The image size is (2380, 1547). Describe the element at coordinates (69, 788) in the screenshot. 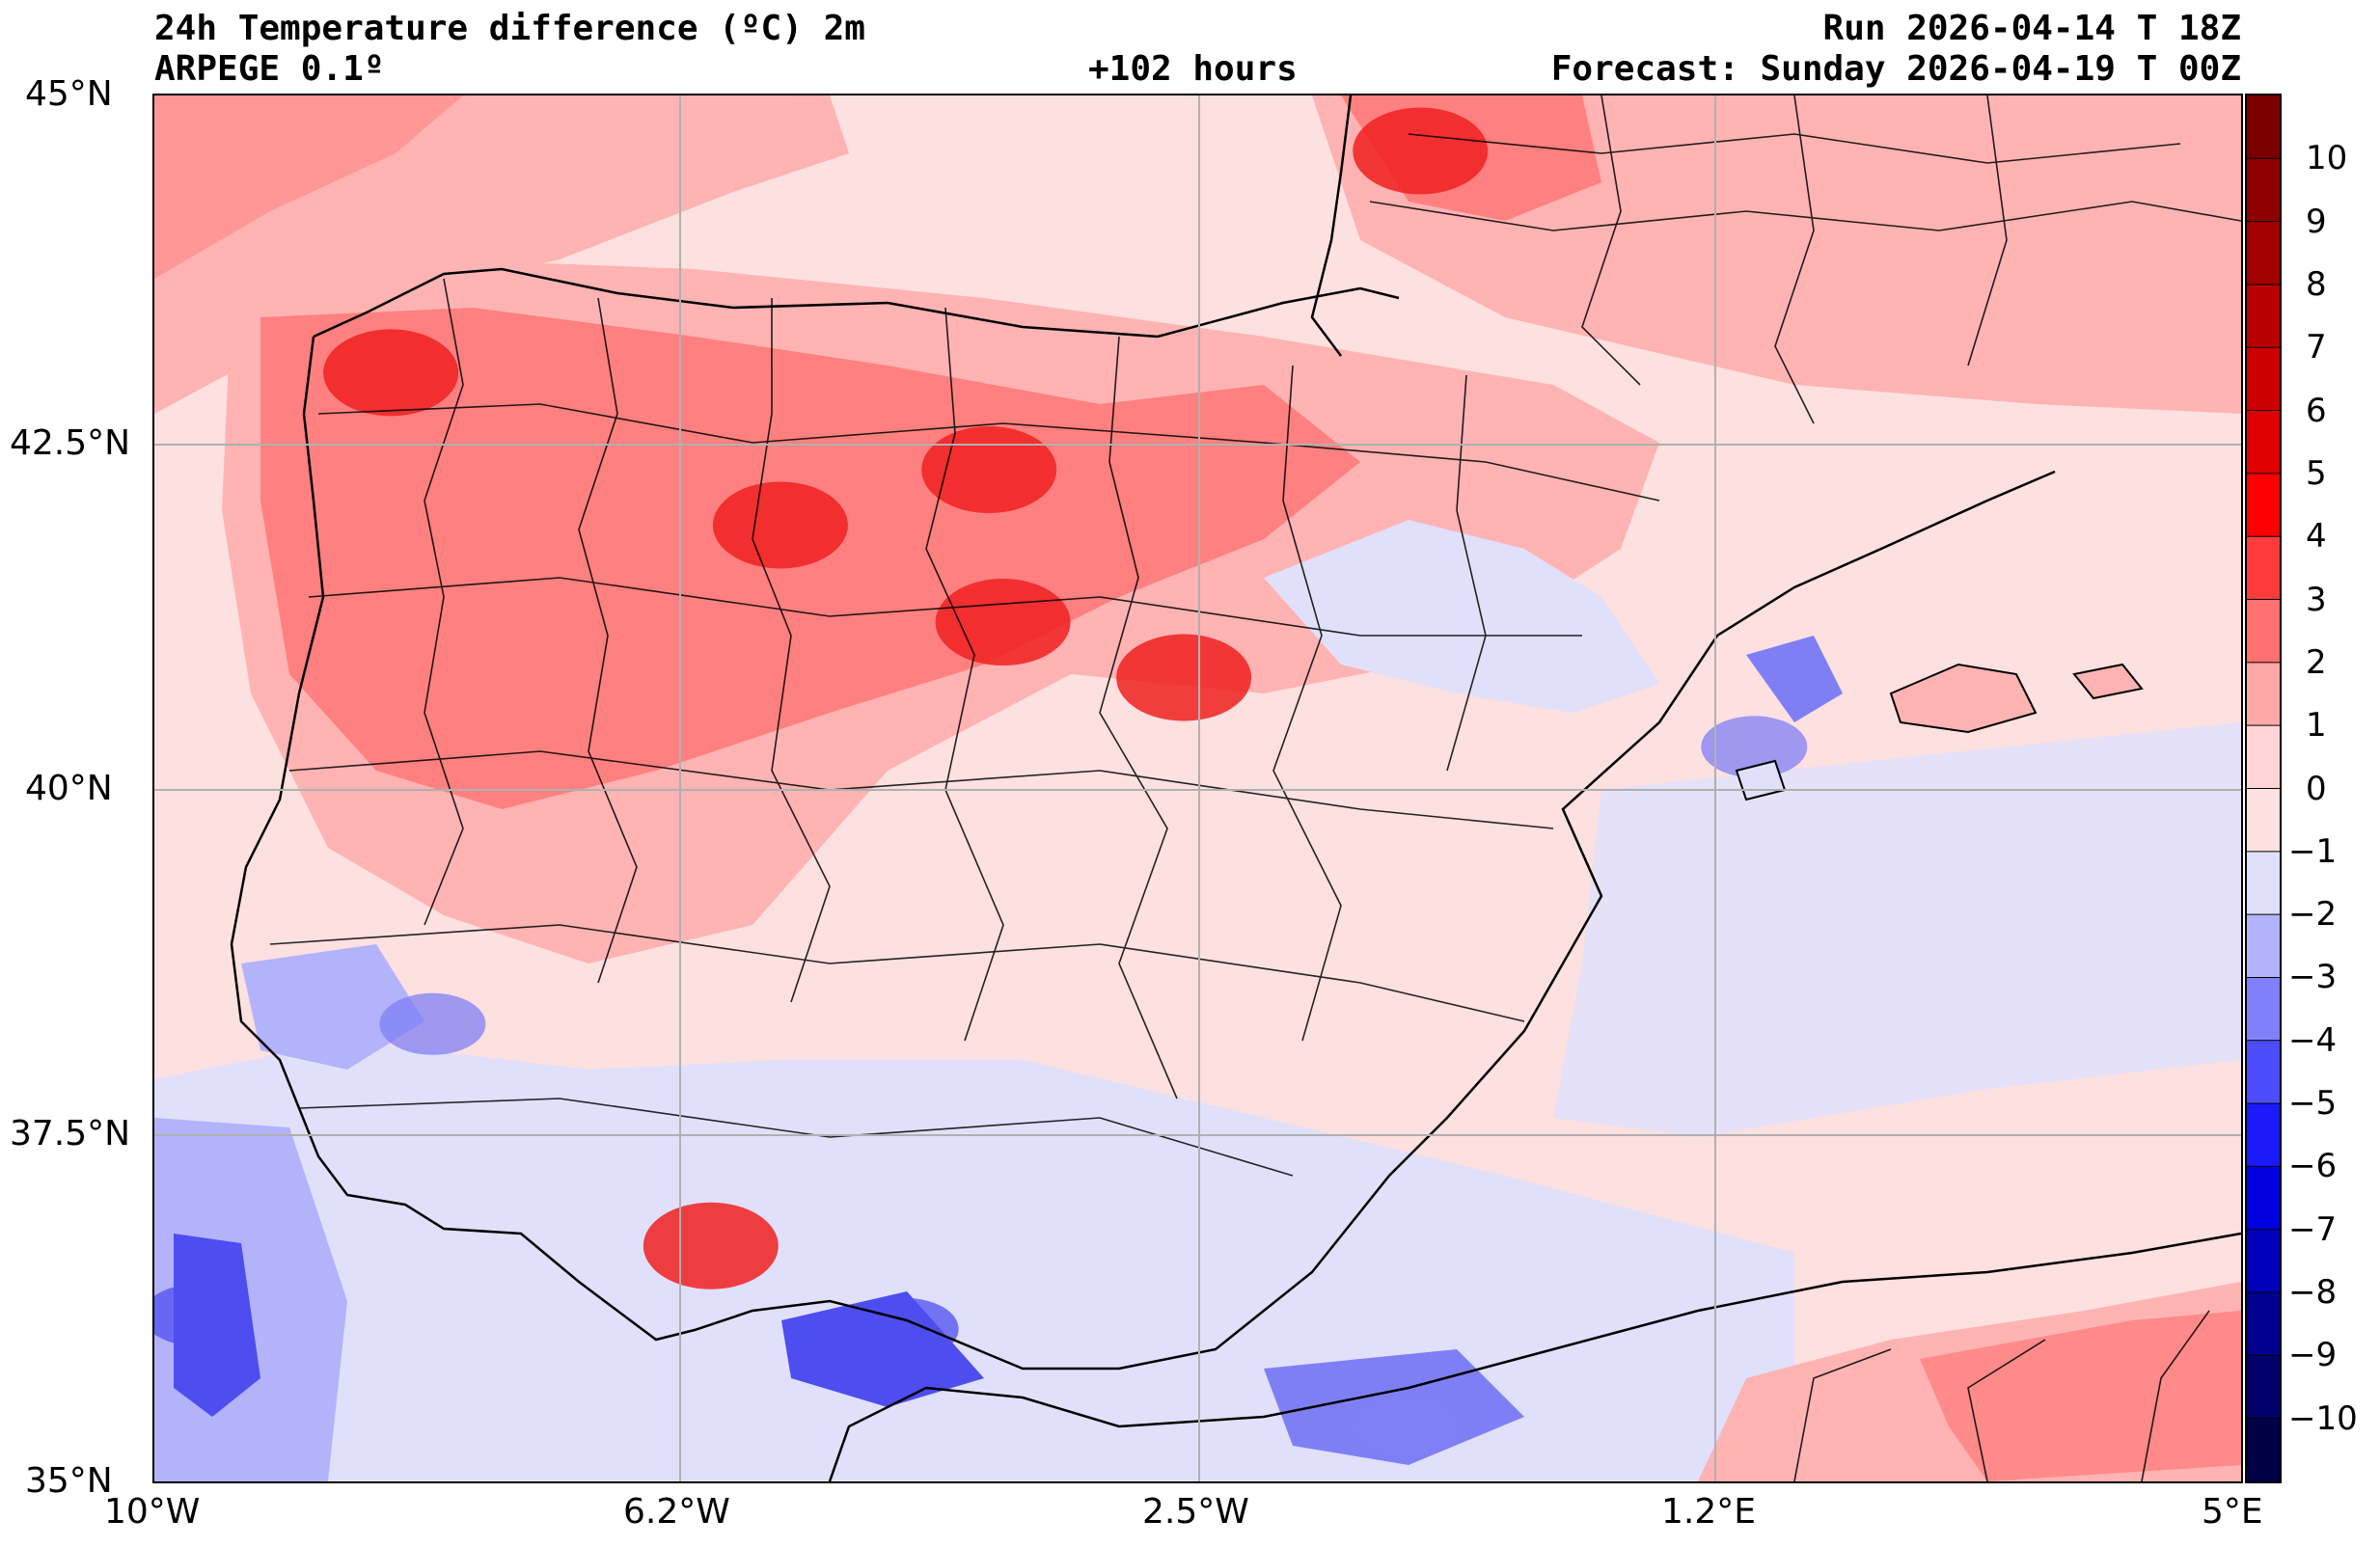

I see `lat-tick-40: 40°N` at that location.